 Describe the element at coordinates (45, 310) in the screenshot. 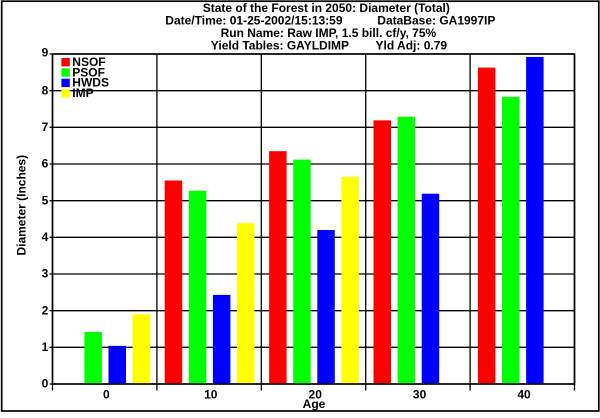

I see `svg-text: 2` at that location.